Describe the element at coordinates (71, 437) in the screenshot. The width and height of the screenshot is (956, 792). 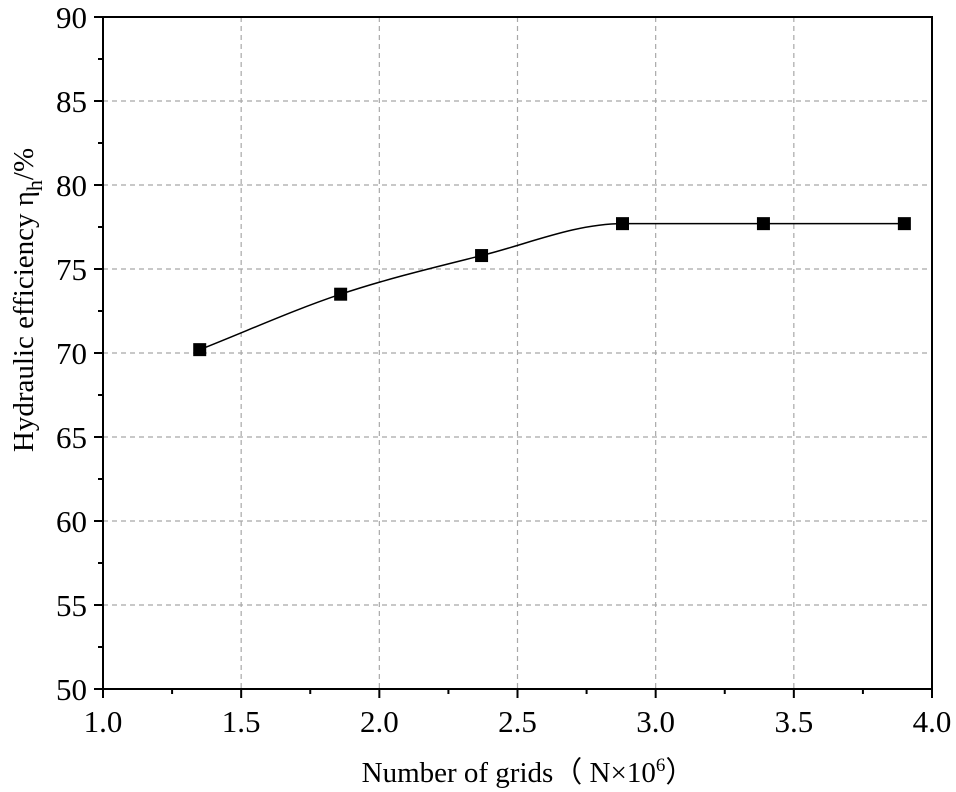
I see `y-tick-label: 65` at that location.